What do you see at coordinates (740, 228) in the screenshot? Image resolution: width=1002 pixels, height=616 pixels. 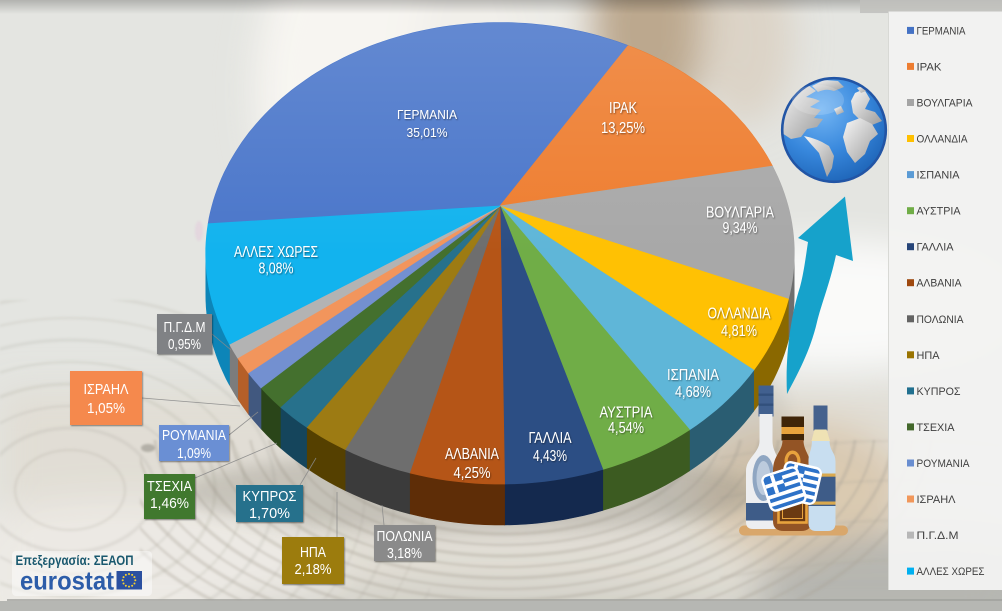 I see `svg-text: 9,34%` at bounding box center [740, 228].